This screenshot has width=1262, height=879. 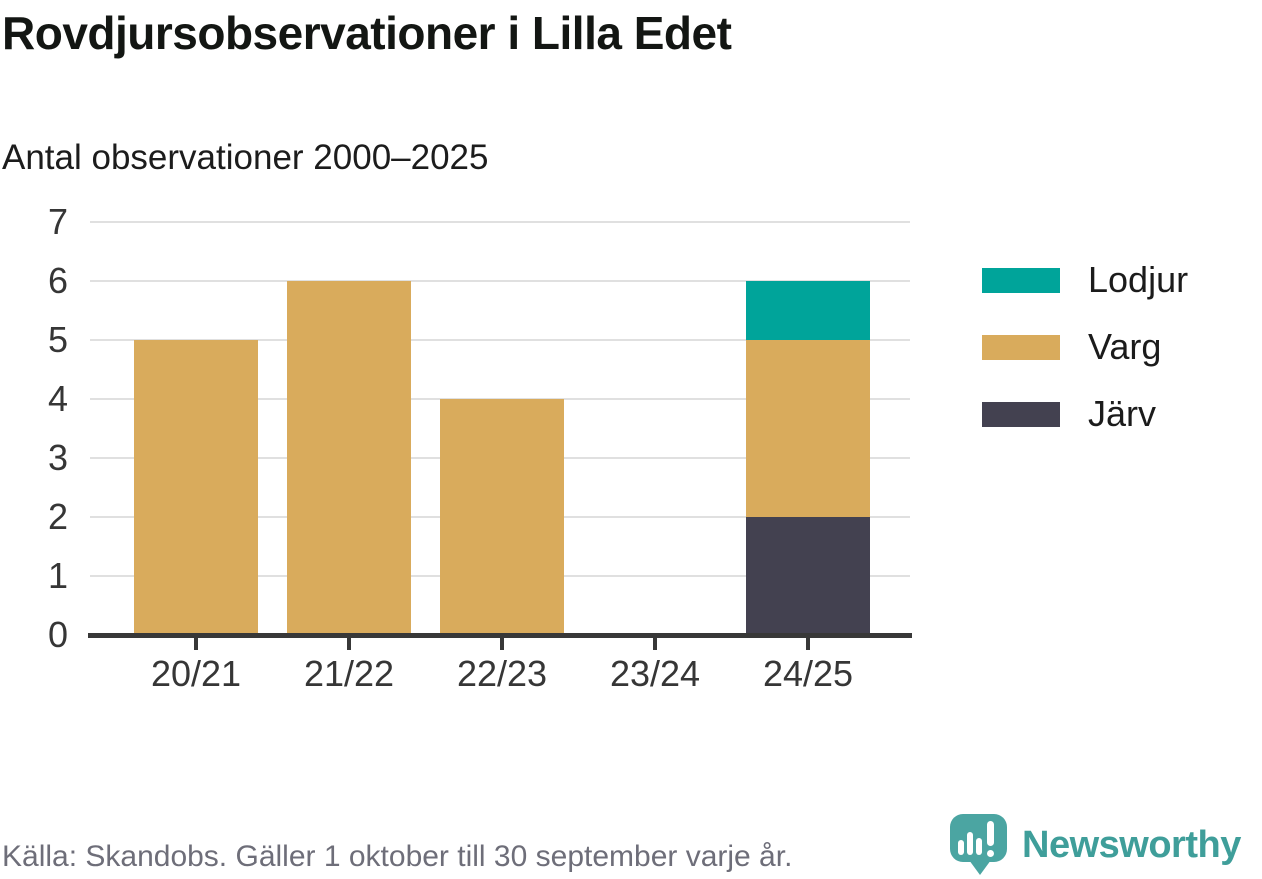 What do you see at coordinates (1138, 279) in the screenshot?
I see `legend-label: Lodjur` at bounding box center [1138, 279].